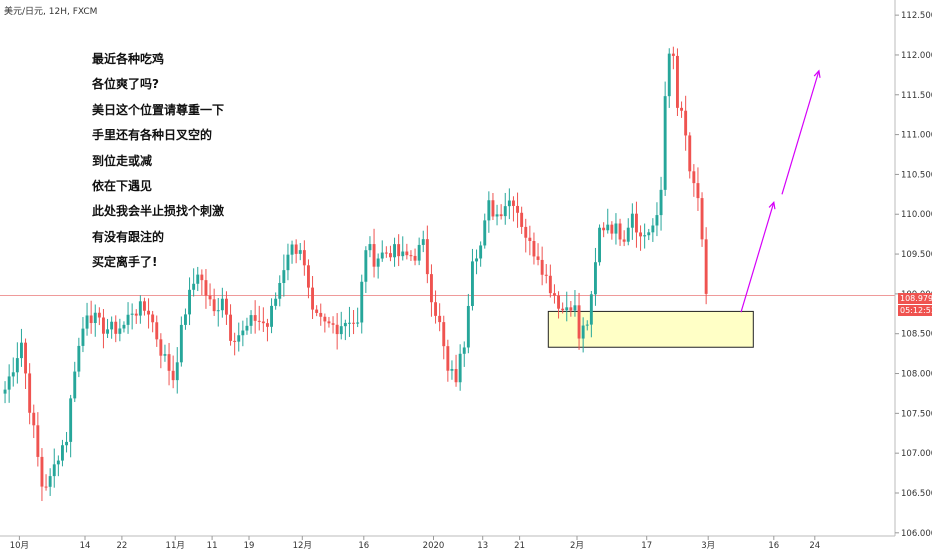  Describe the element at coordinates (916, 175) in the screenshot. I see `y-tick-label: 110.500` at that location.